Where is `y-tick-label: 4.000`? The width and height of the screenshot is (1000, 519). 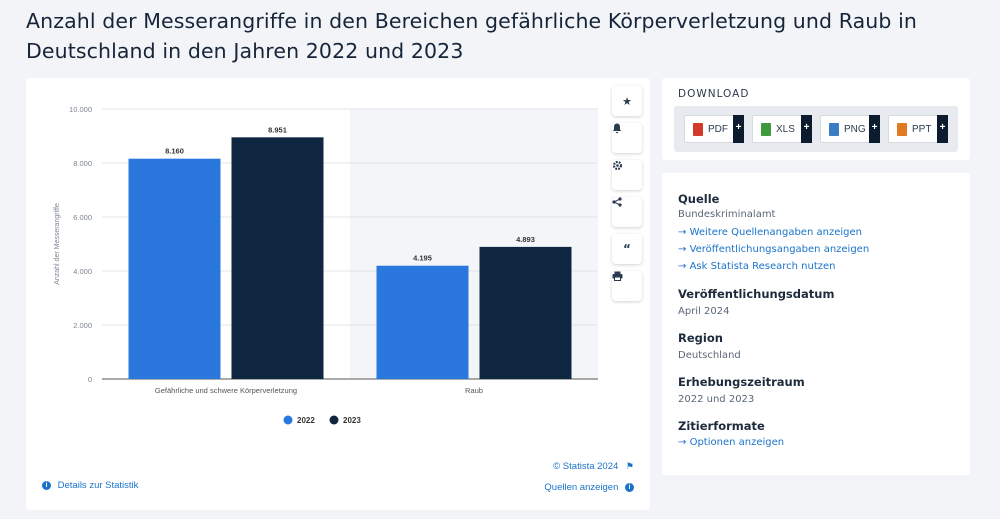 y-tick-label: 4.000 is located at coordinates (82, 271).